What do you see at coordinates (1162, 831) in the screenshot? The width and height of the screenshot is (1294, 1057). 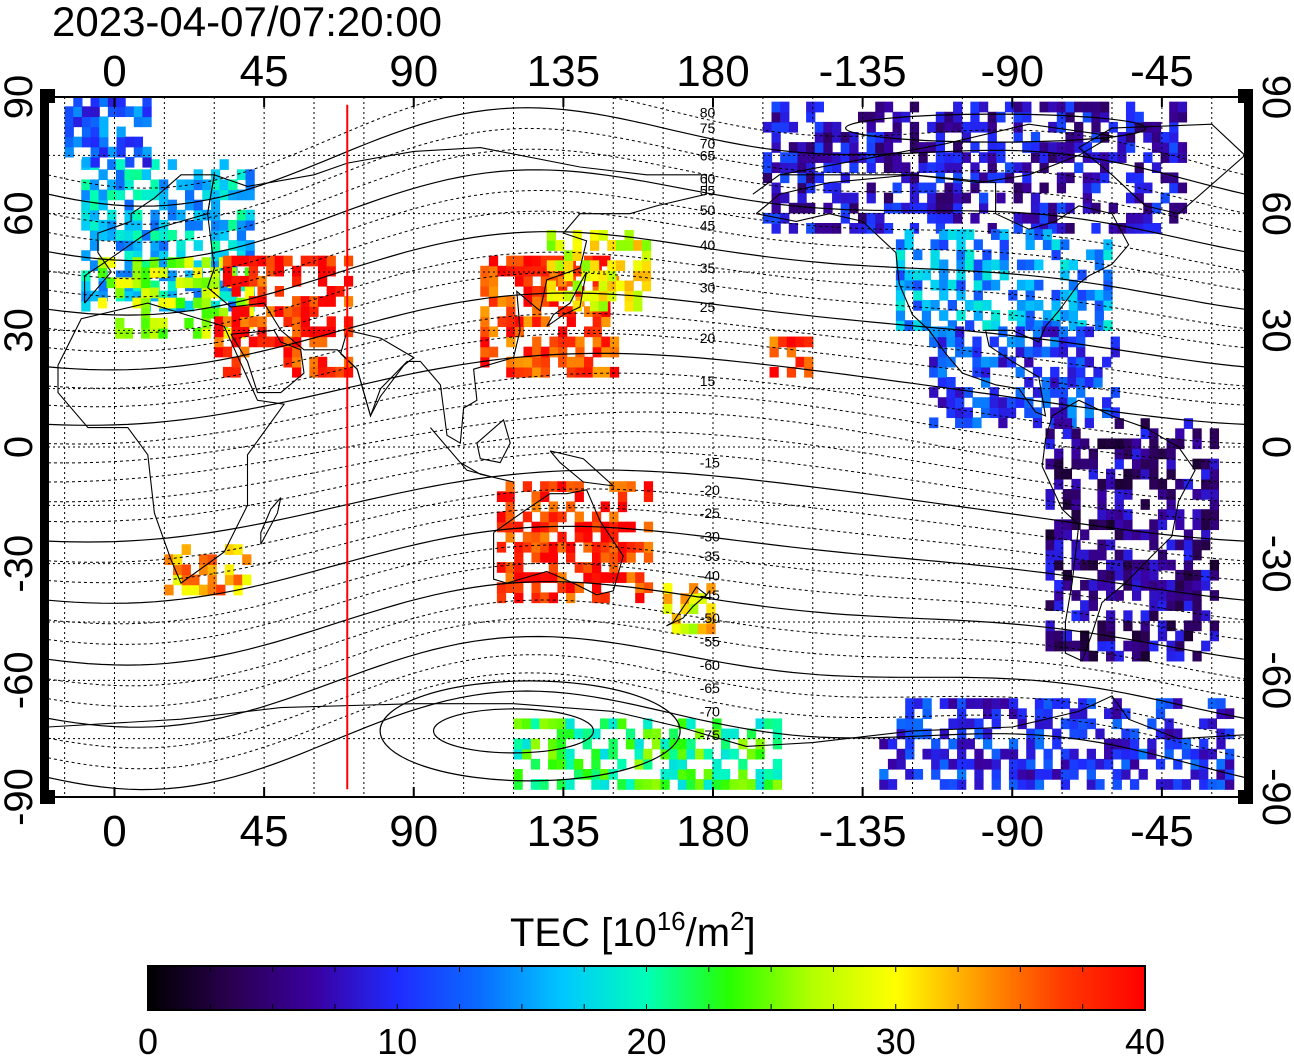 I see `bottom-longitude-label: -45` at bounding box center [1162, 831].